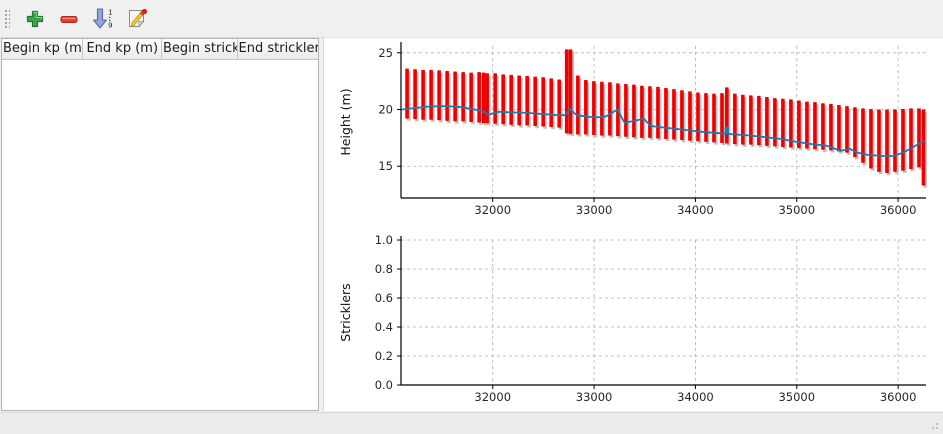 The image size is (943, 434). I want to click on column-header-begin-strickler: Begin strickler, so click(200, 49).